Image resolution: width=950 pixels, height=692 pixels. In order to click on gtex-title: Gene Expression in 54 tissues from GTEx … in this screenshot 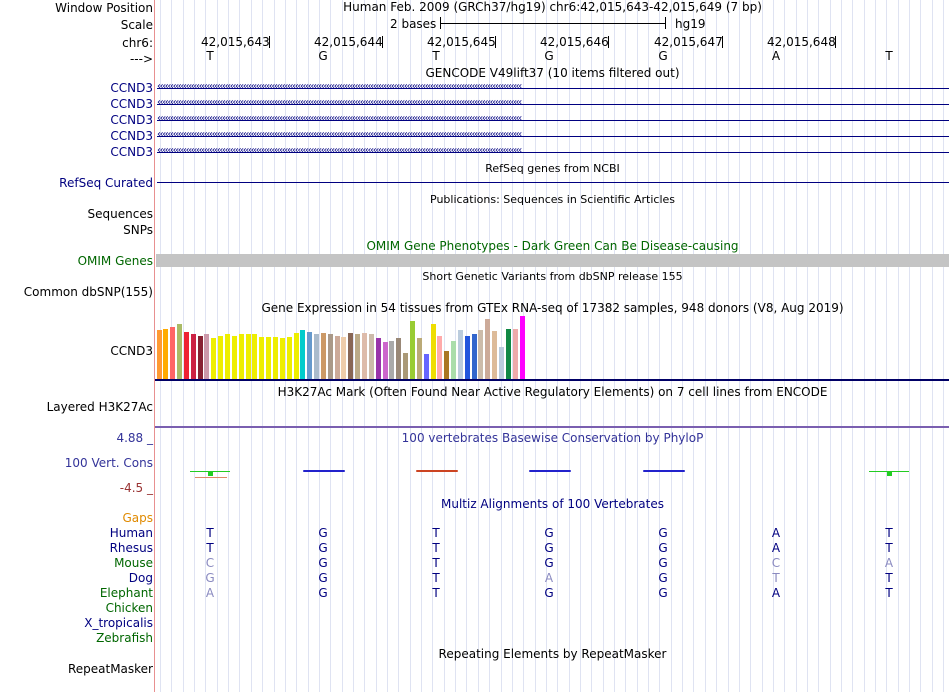, I will do `click(552, 308)`.